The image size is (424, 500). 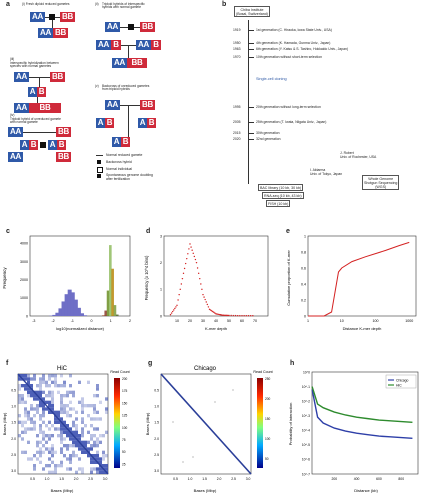 What do you see at coordinates (237, 43) in the screenshot?
I see `timeline-year: 1950` at bounding box center [237, 43].